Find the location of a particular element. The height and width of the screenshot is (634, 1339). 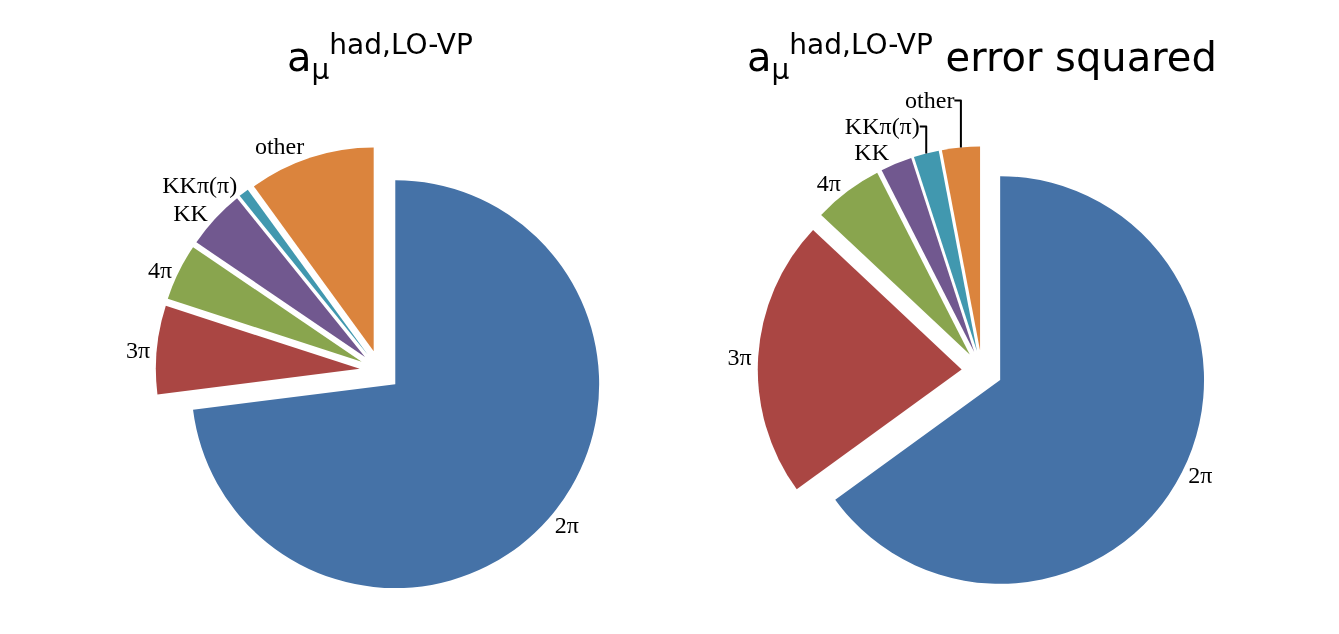

chart-title: a$_{μ}$$^{had,LO-VP}$ error squared is located at coordinates (982, 57).